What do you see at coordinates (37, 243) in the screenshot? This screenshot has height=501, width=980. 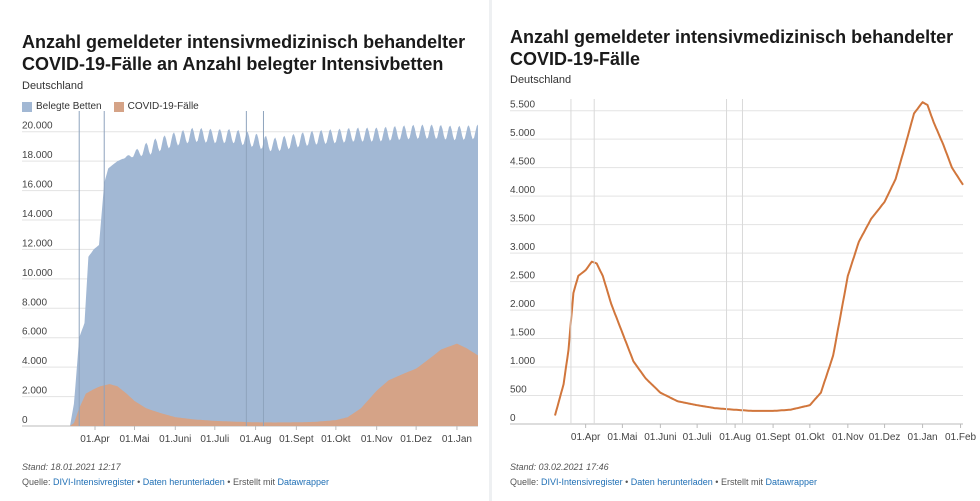 I see `y-tick-label: 12.000` at bounding box center [37, 243].